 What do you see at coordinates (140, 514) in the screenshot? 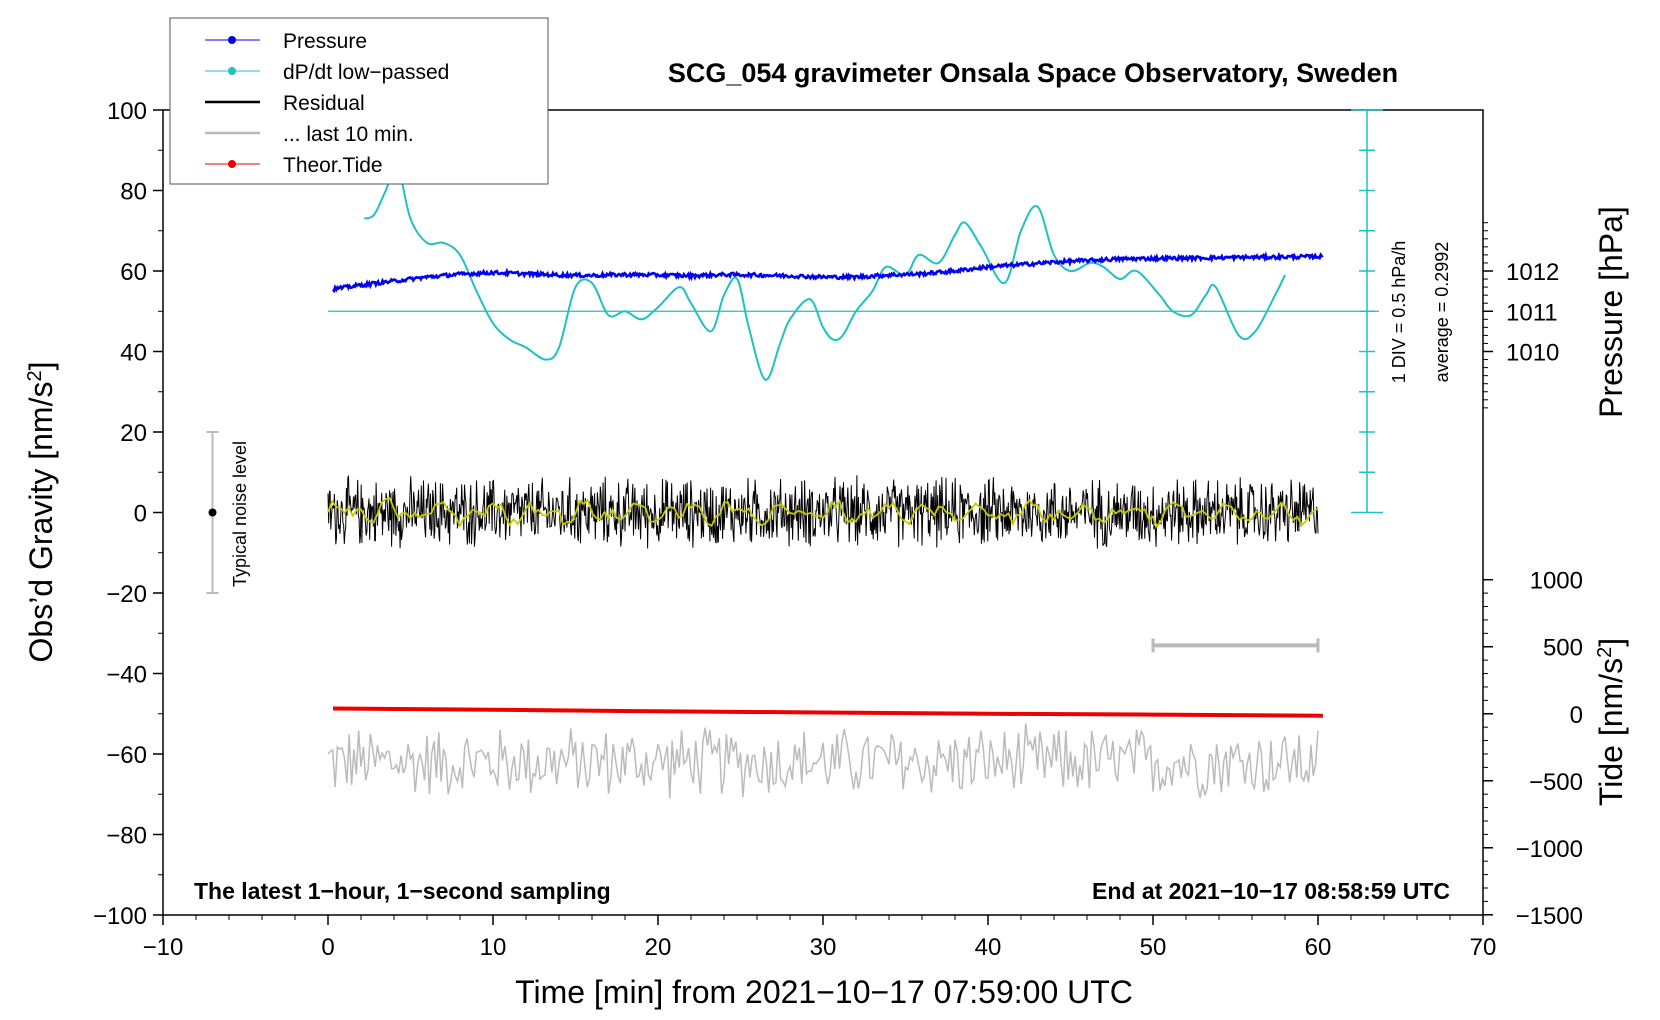
I see `y-tick-label: 0` at bounding box center [140, 514].